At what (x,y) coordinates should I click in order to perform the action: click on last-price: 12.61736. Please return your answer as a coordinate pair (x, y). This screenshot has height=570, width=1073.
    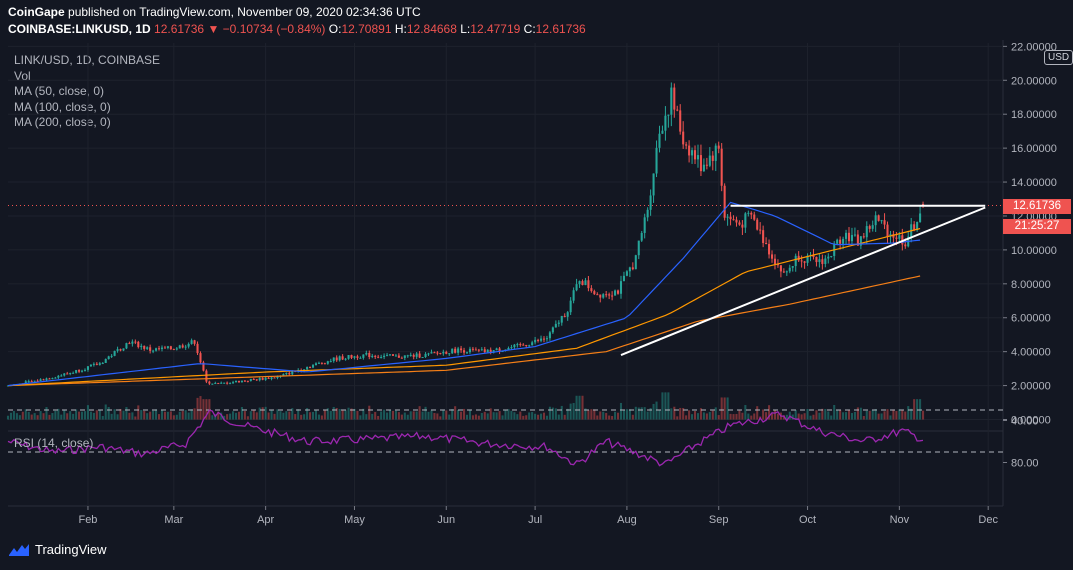
    Looking at the image, I should click on (179, 29).